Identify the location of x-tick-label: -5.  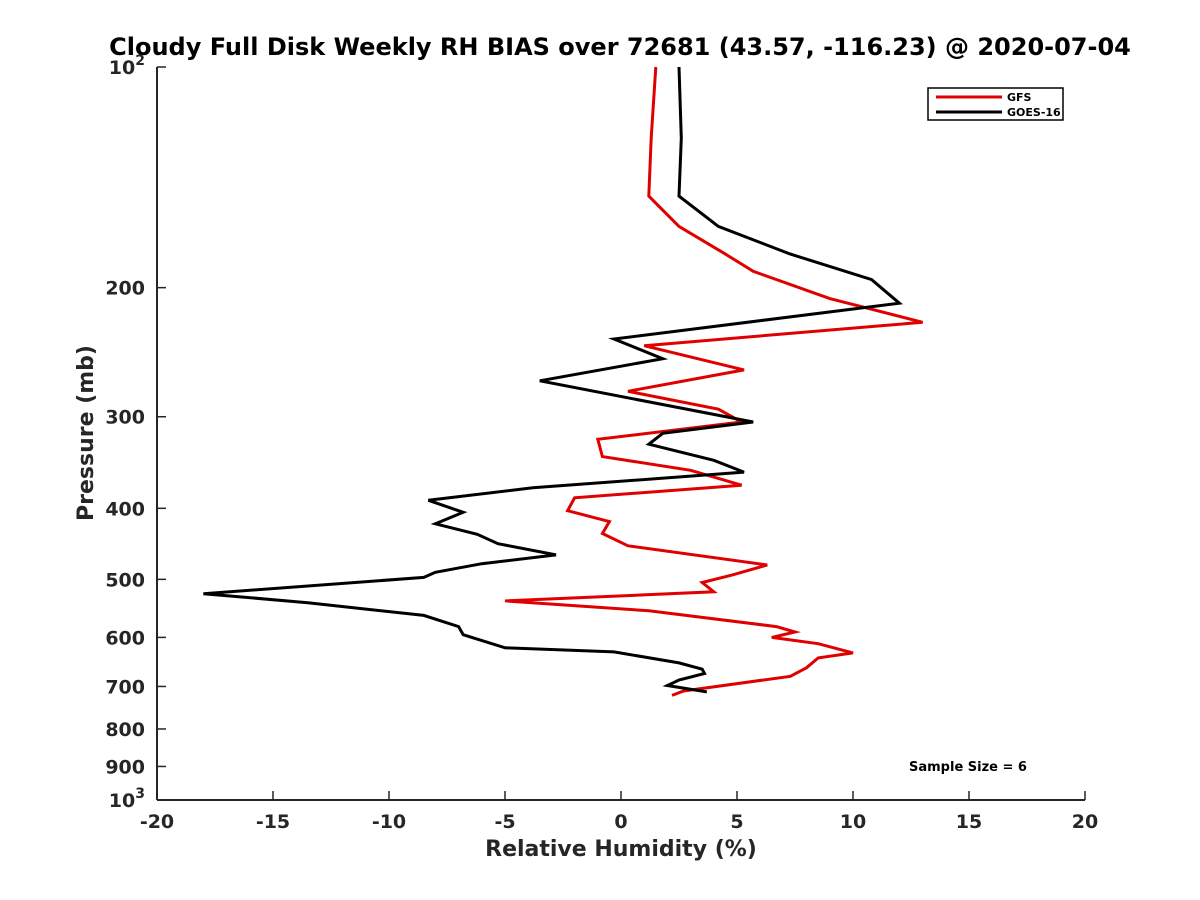
(504, 822).